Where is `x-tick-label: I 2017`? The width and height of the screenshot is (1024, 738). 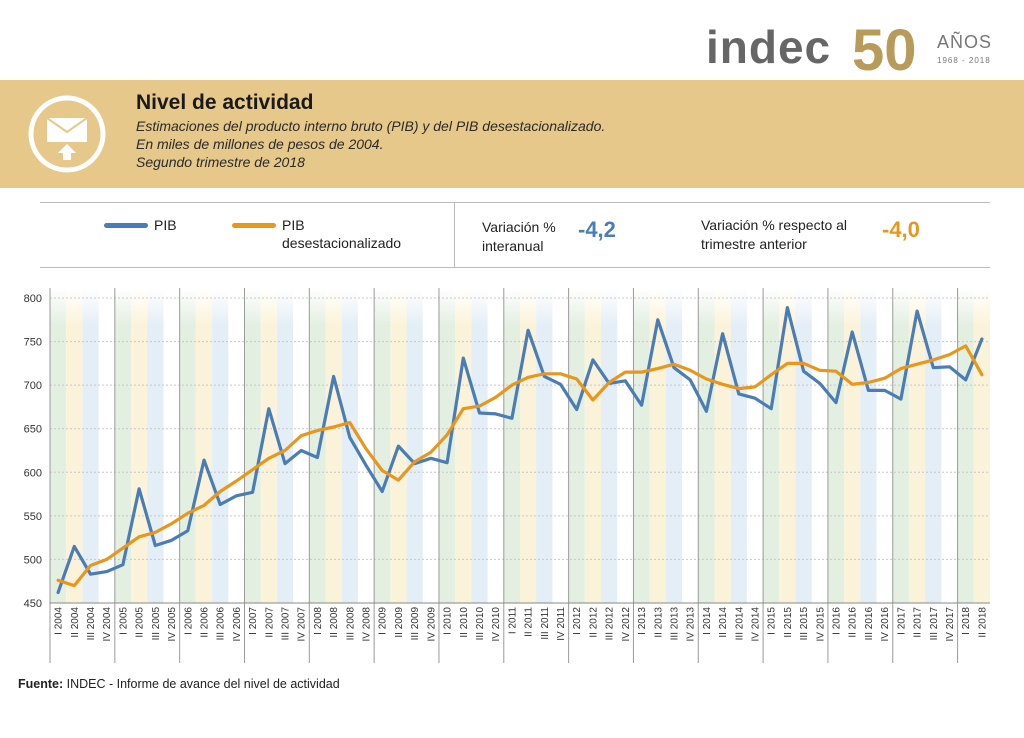
x-tick-label: I 2017 is located at coordinates (901, 621).